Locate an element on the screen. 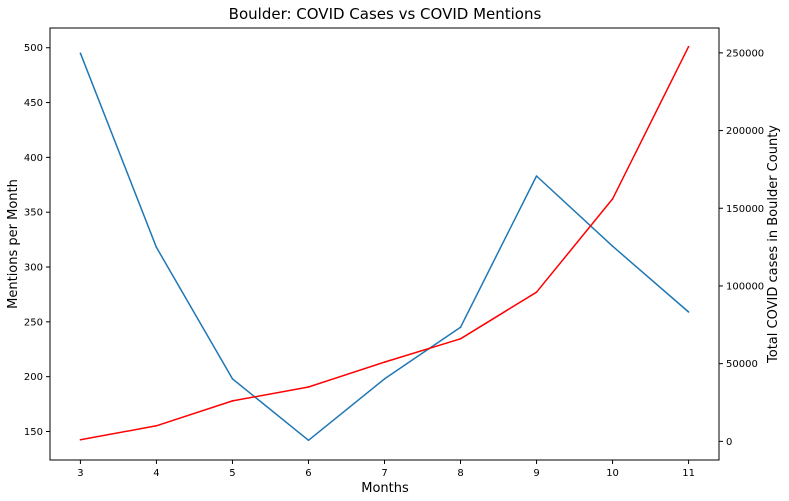 The width and height of the screenshot is (789, 501). x-axis-label: Months is located at coordinates (385, 488).